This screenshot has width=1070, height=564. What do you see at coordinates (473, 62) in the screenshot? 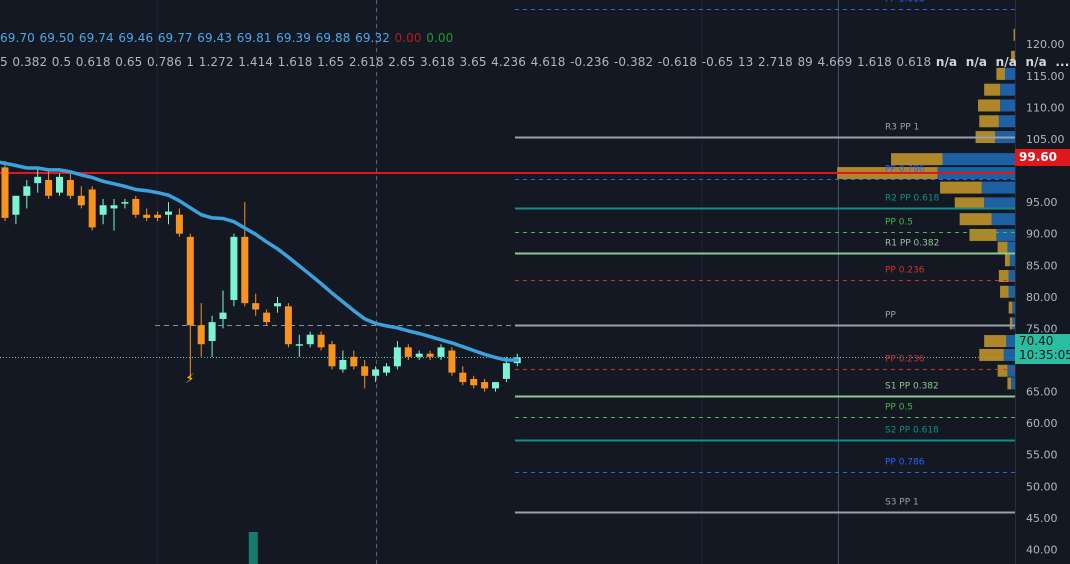
I see `fib-level-value: 3.65` at bounding box center [473, 62].